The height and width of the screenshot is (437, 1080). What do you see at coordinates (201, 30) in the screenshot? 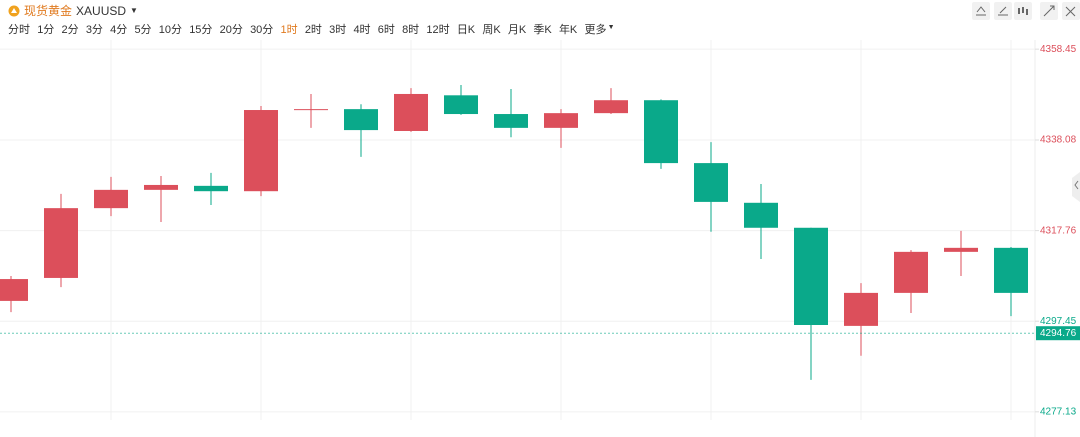
I see `interval-option: 15分` at bounding box center [201, 30].